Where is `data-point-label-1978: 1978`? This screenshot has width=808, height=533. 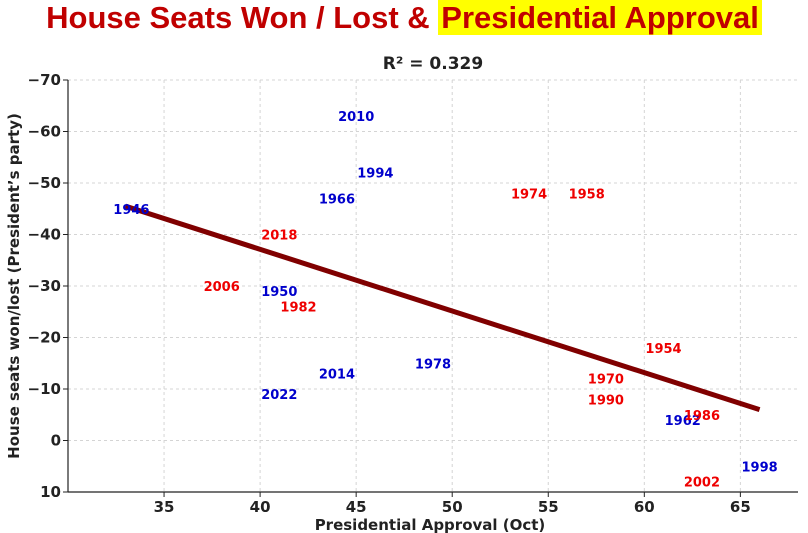
data-point-label-1978: 1978 is located at coordinates (433, 364).